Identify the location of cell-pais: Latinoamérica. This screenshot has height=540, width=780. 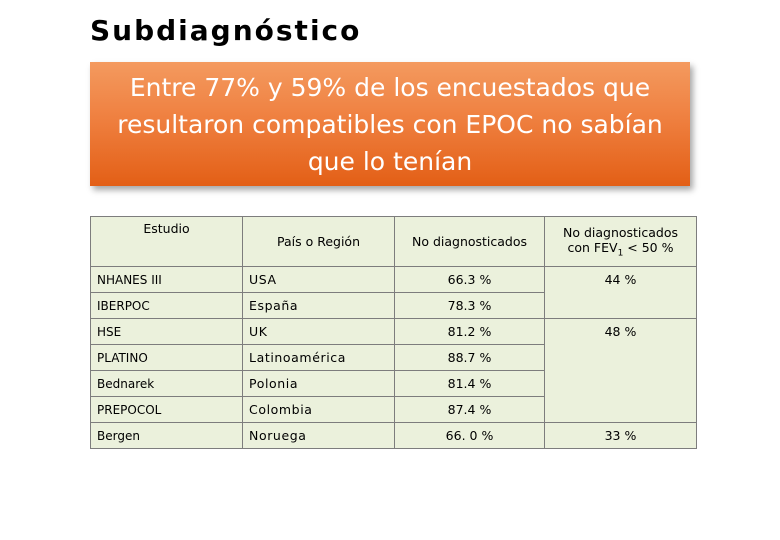
(318, 357).